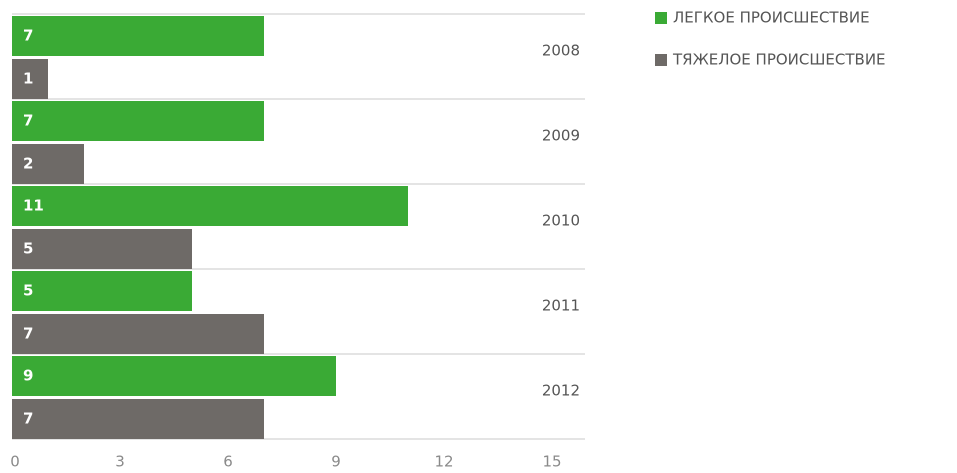  I want to click on category-label: 2010, so click(561, 221).